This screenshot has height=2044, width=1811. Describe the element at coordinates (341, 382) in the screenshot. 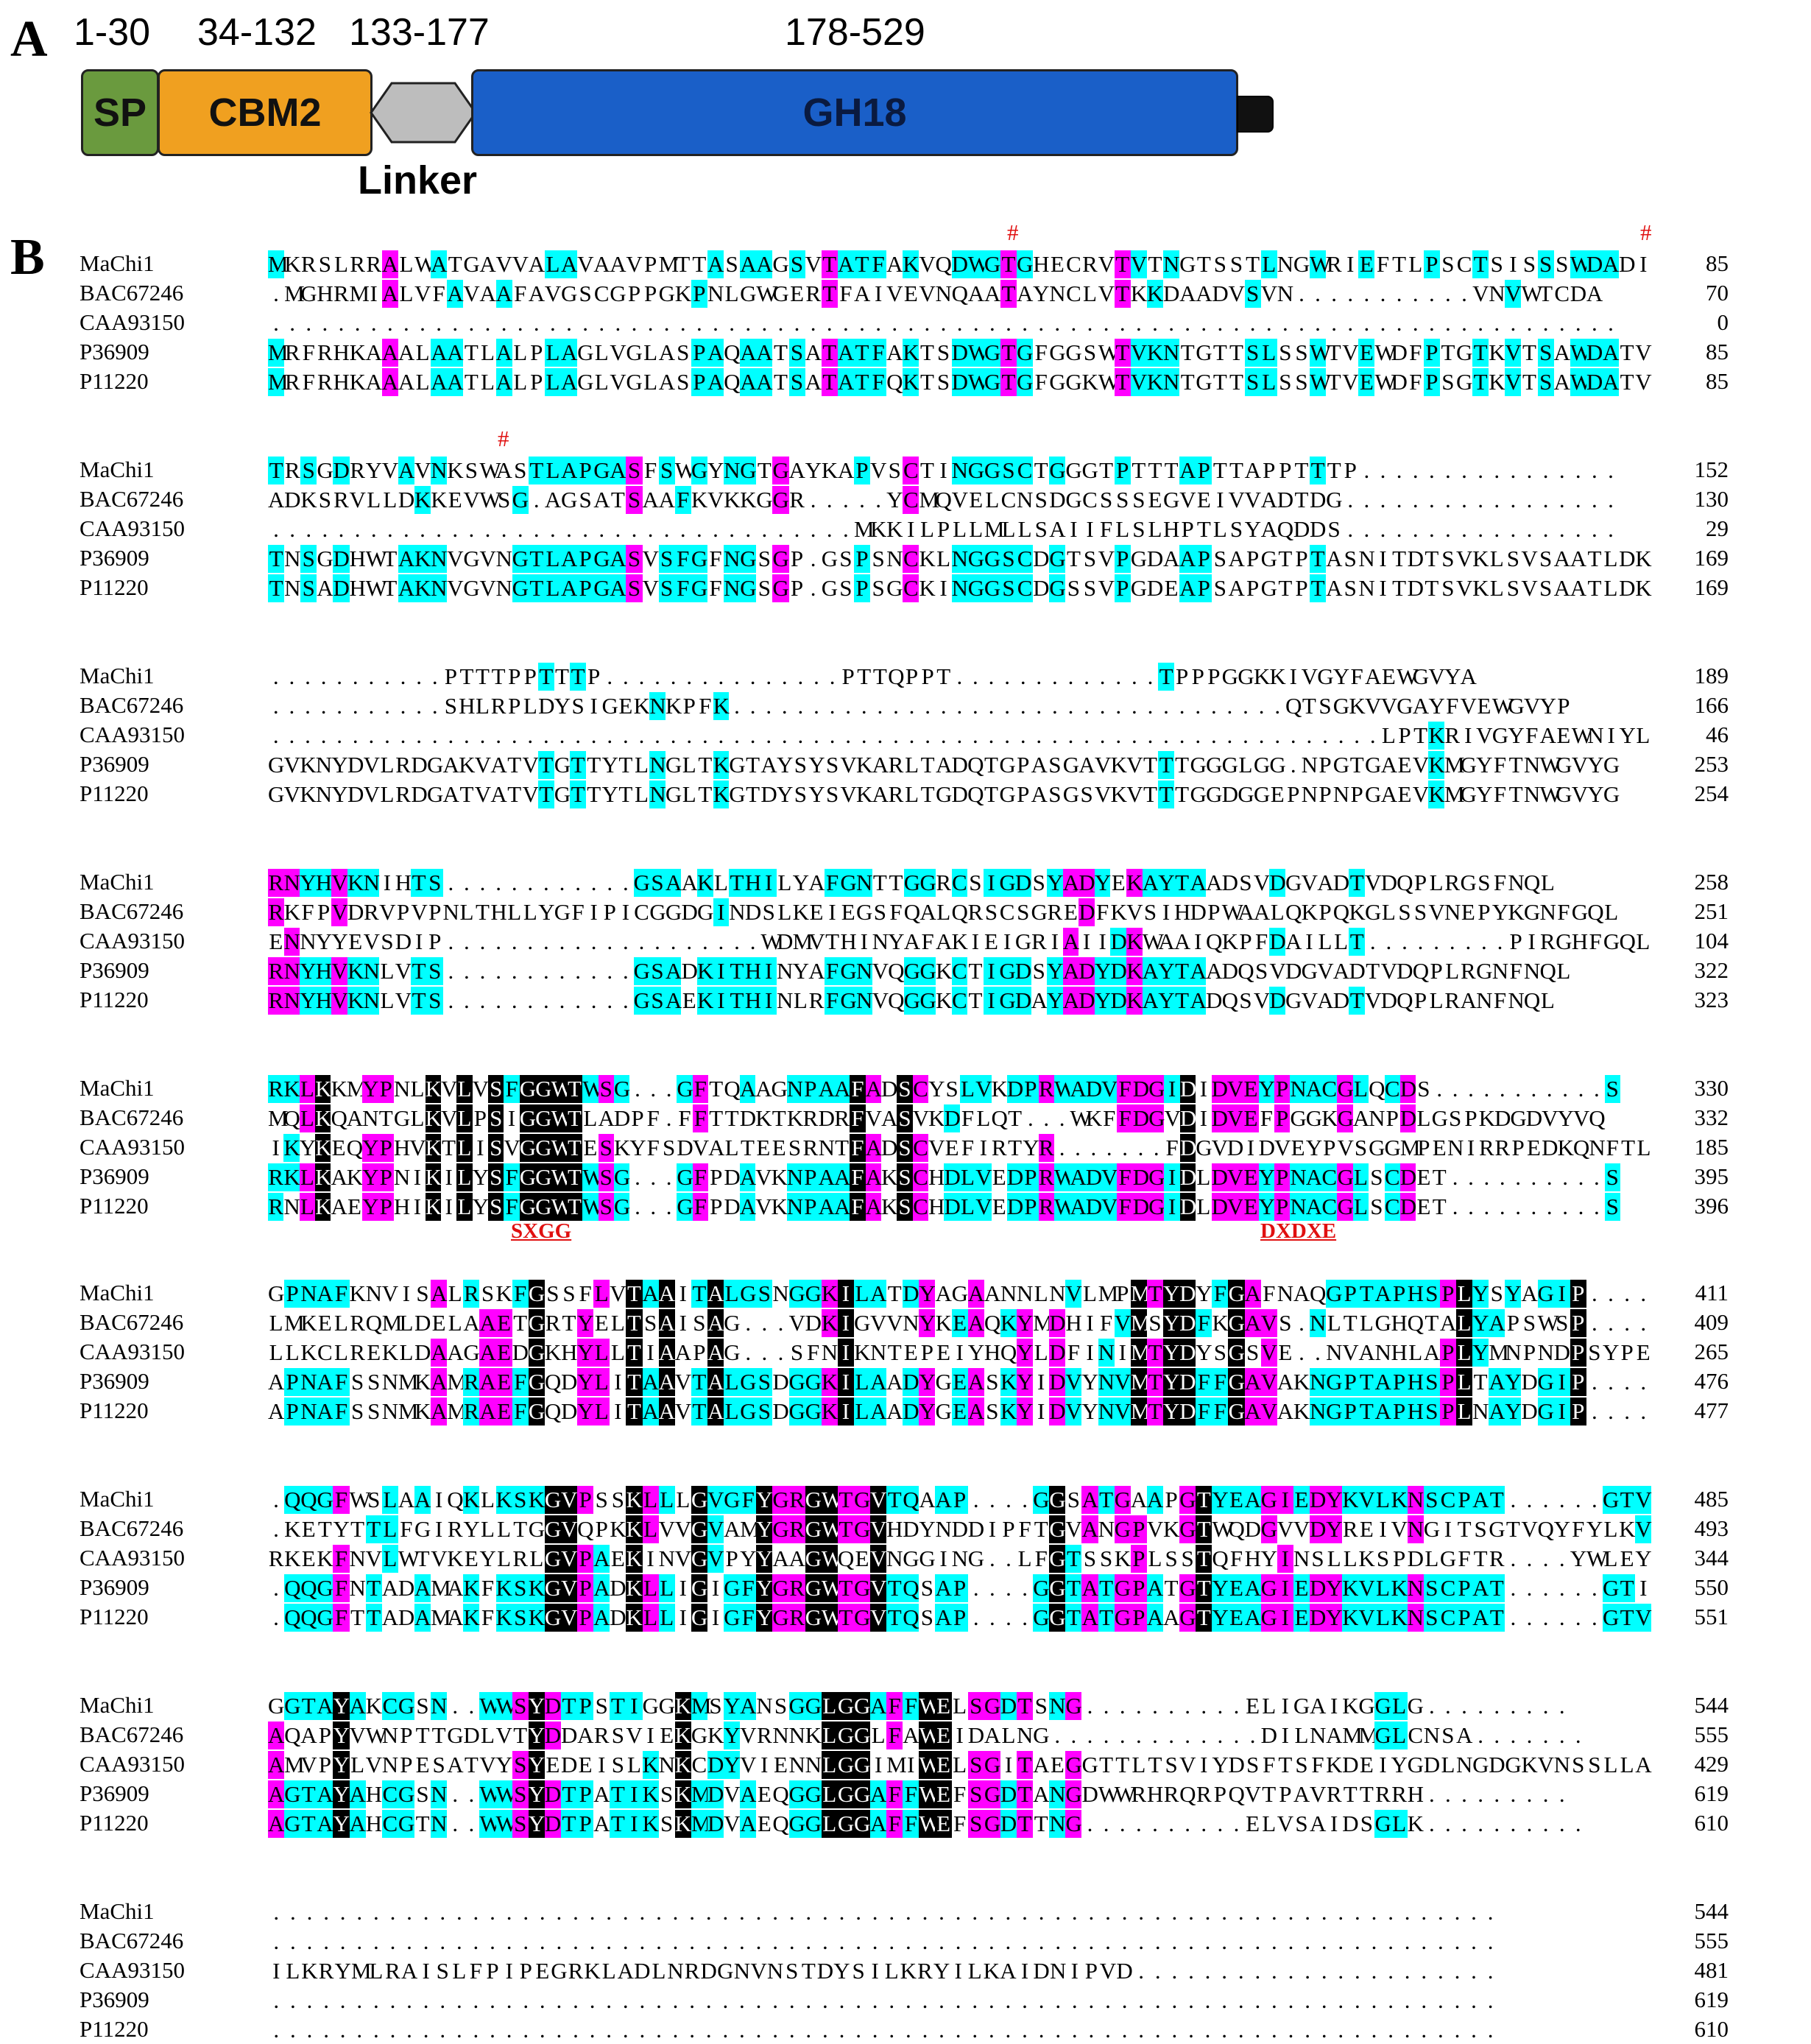

I see `residue: H` at that location.